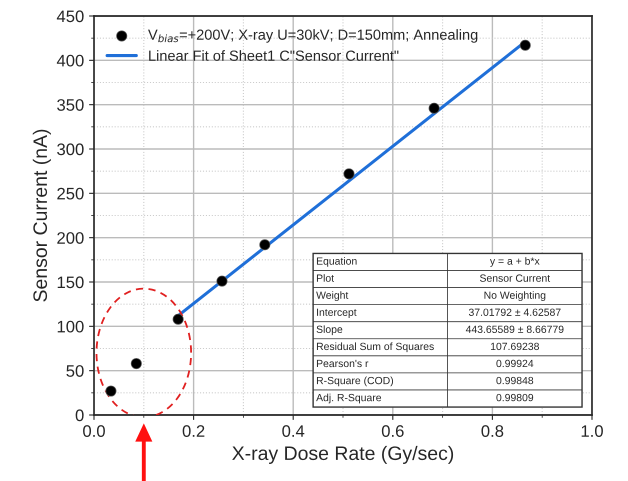  Describe the element at coordinates (515, 330) in the screenshot. I see `annotation: 443.65589 ± 8.66779` at that location.